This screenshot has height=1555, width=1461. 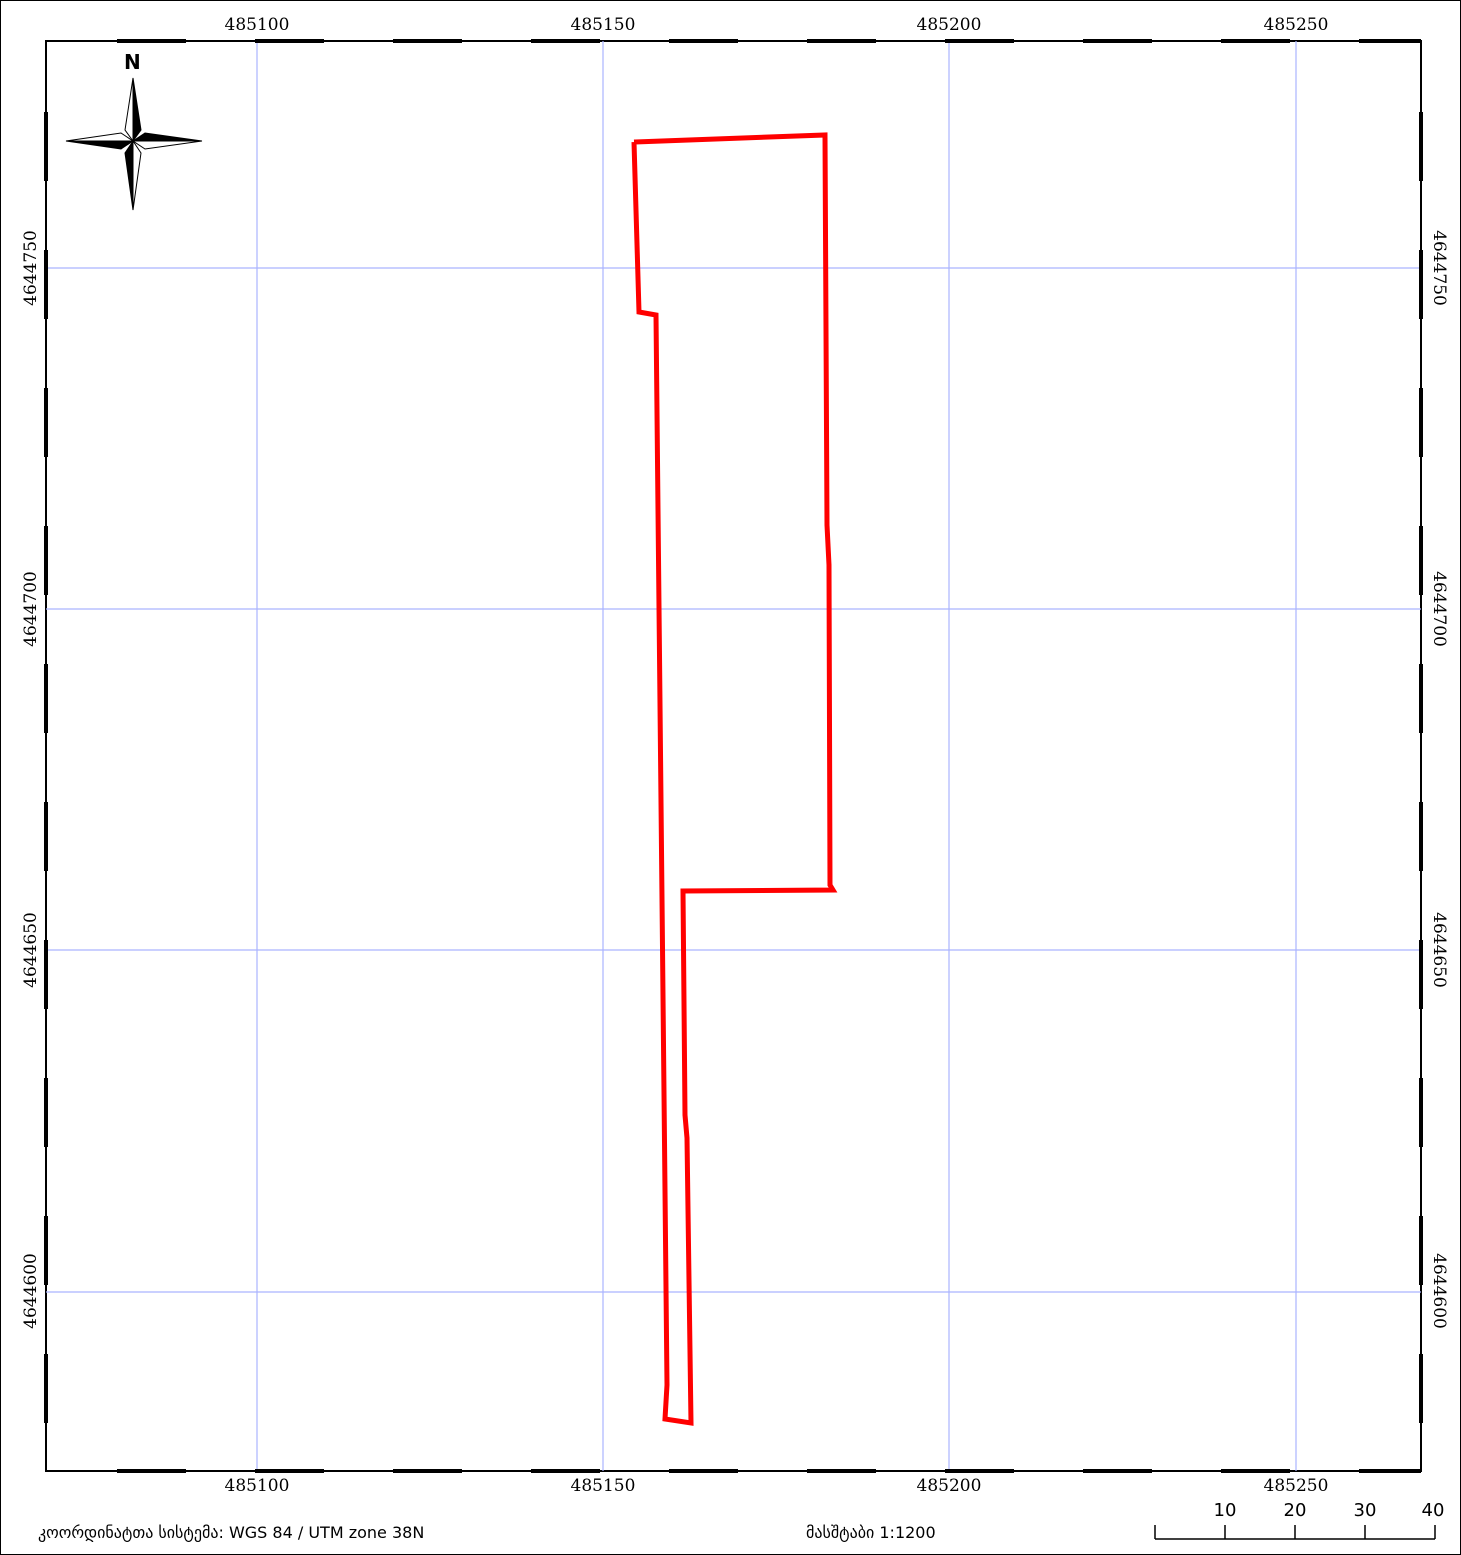 What do you see at coordinates (1439, 950) in the screenshot?
I see `y-tick-right-4644650: 4644650` at bounding box center [1439, 950].